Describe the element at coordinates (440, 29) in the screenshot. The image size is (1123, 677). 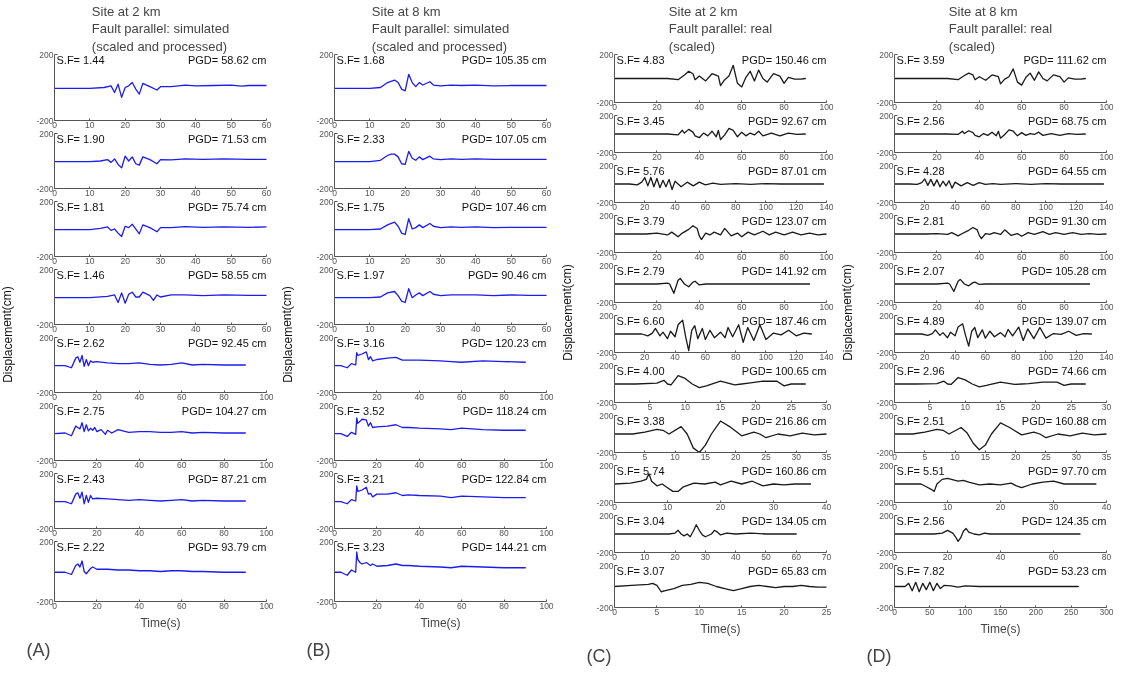
I see `chart-title: Site at 8 km Fault parallel: simulated (scaled and processed)` at that location.